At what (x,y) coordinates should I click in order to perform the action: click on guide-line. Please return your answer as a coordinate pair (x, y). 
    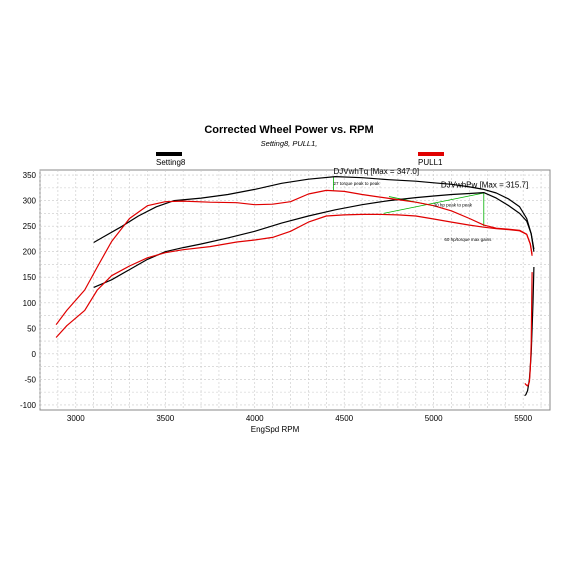
    Looking at the image, I should click on (433, 203).